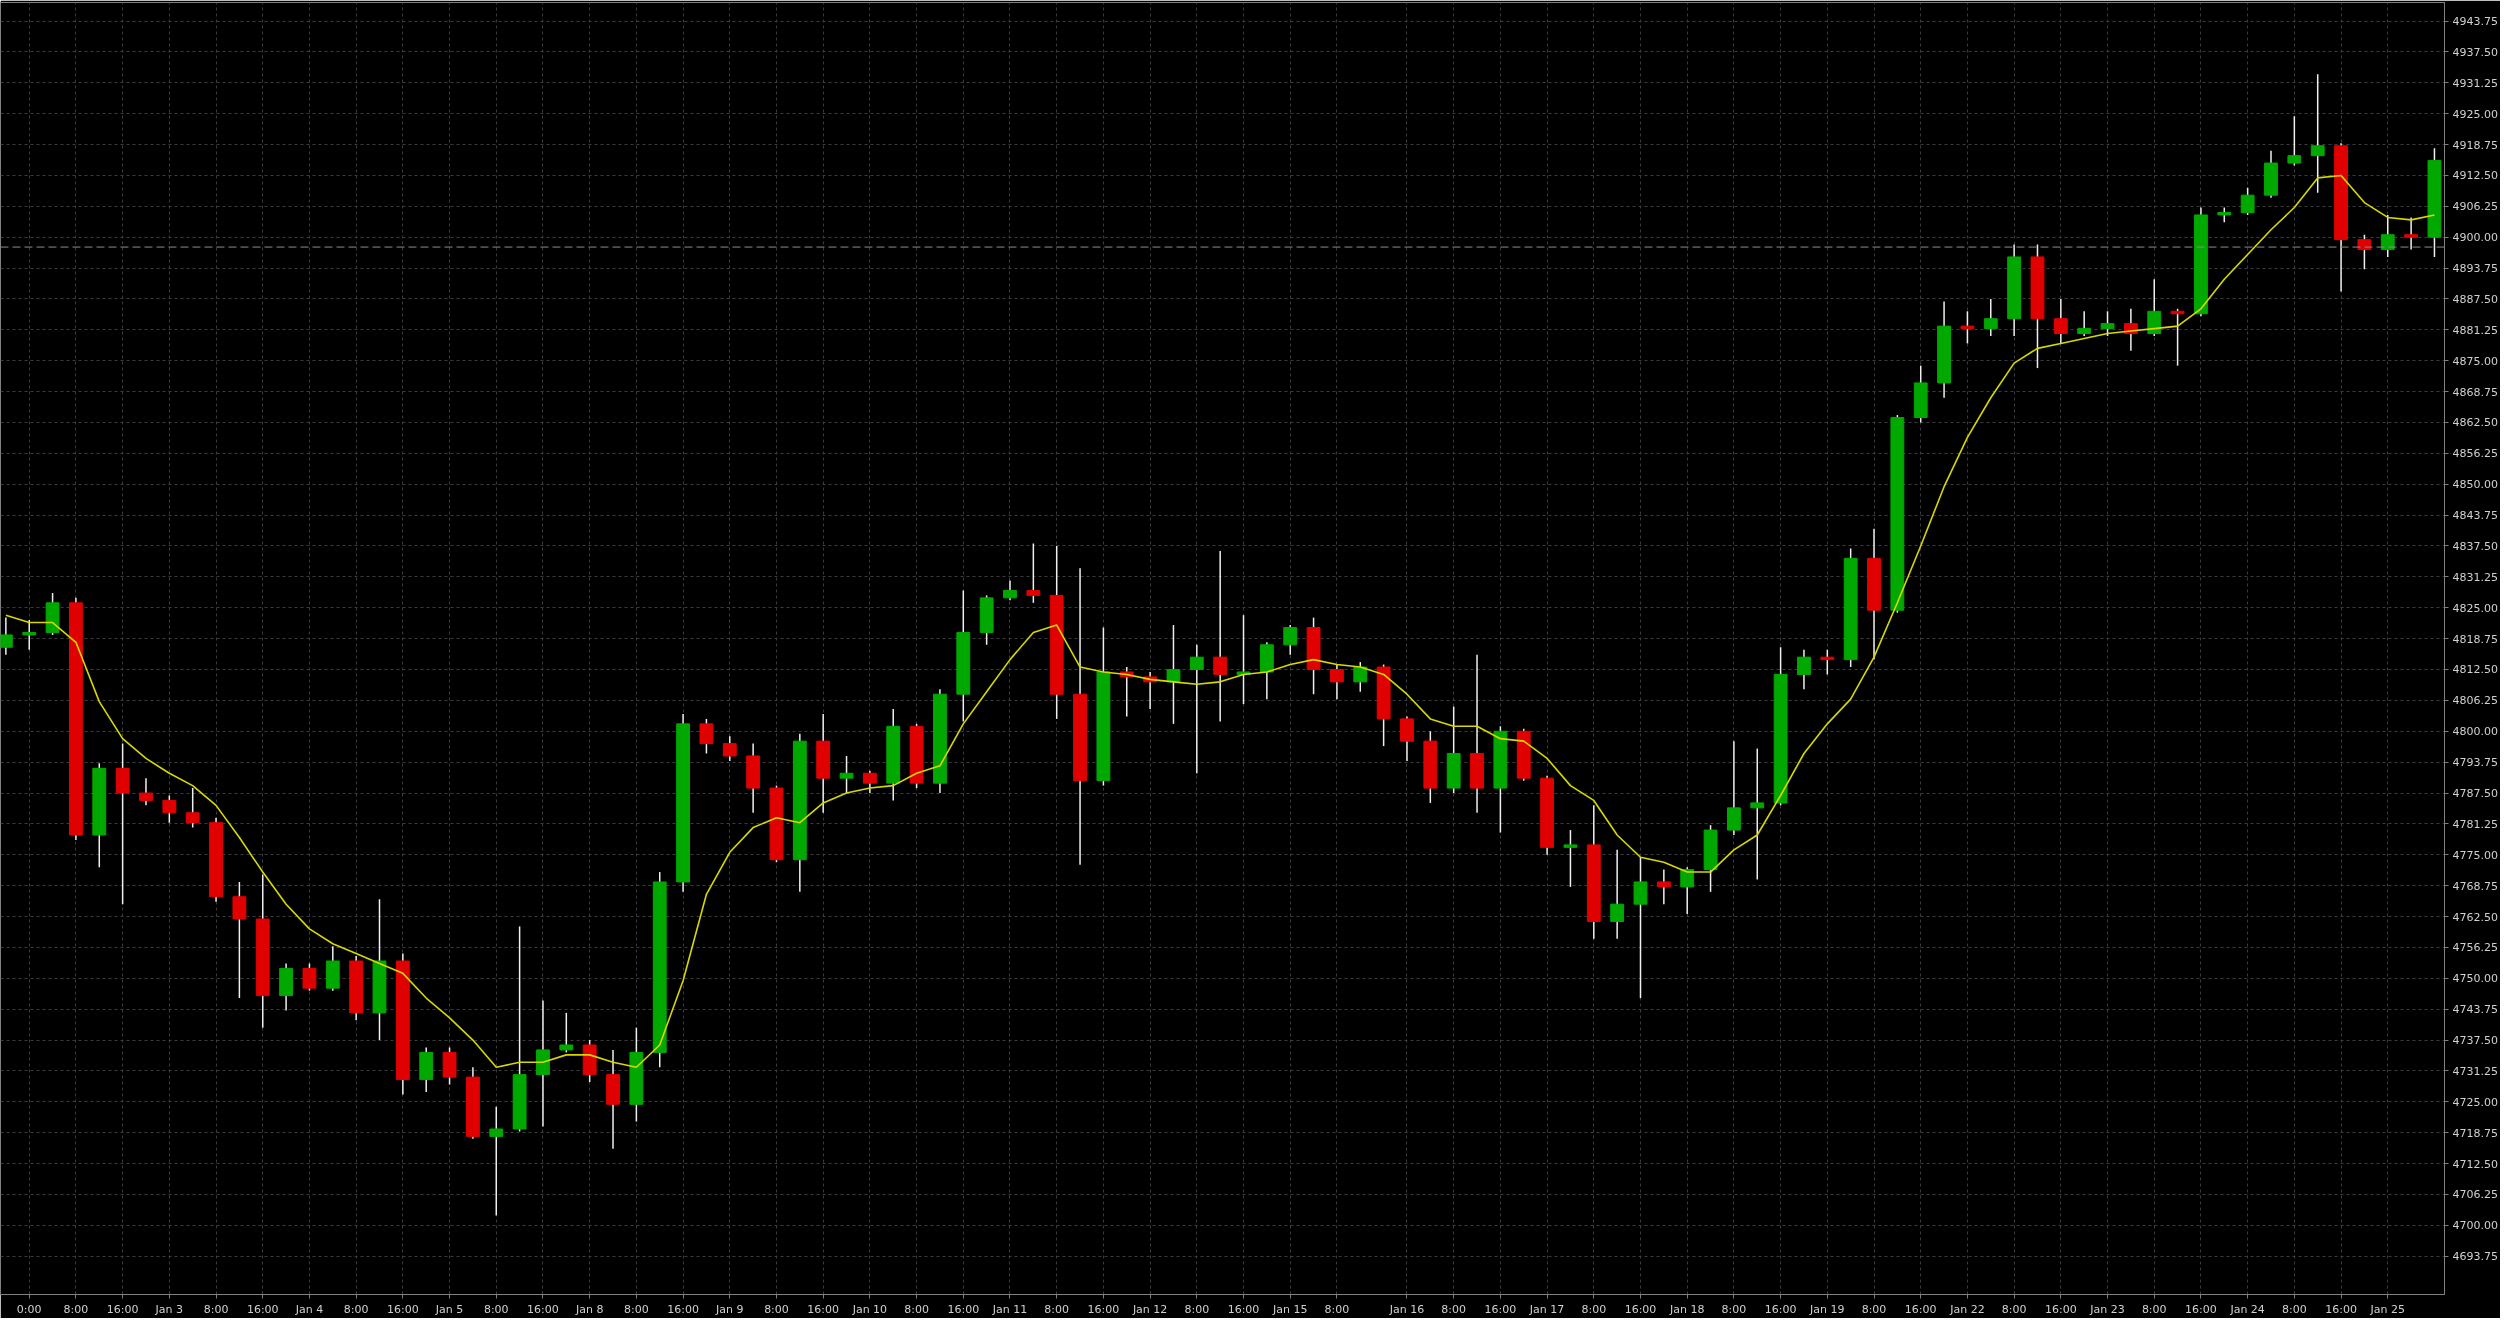 This screenshot has width=2508, height=1323. What do you see at coordinates (2475, 1102) in the screenshot?
I see `y-tick-label: 4725.00` at bounding box center [2475, 1102].